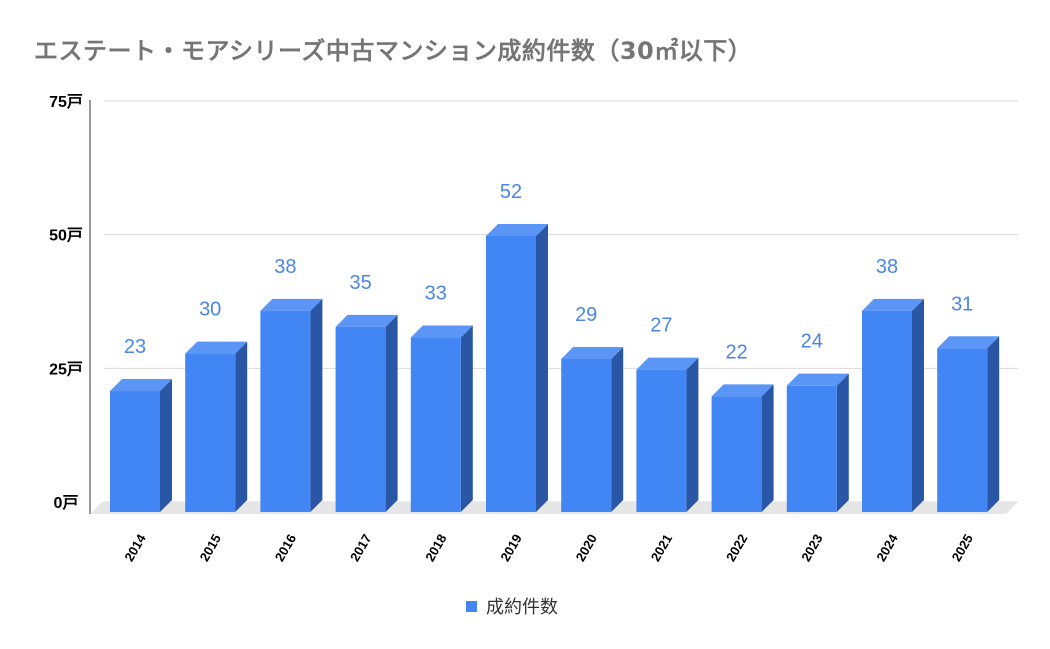 The image size is (1050, 649). Describe the element at coordinates (736, 547) in the screenshot. I see `x-tick-label: 2022` at that location.